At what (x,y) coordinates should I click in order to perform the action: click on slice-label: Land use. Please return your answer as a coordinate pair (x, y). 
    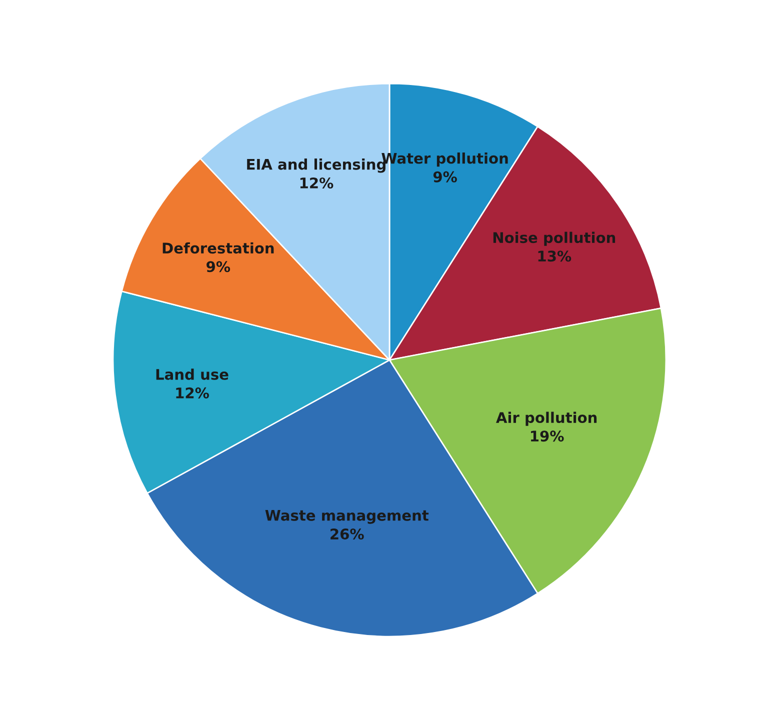
    Looking at the image, I should click on (192, 374).